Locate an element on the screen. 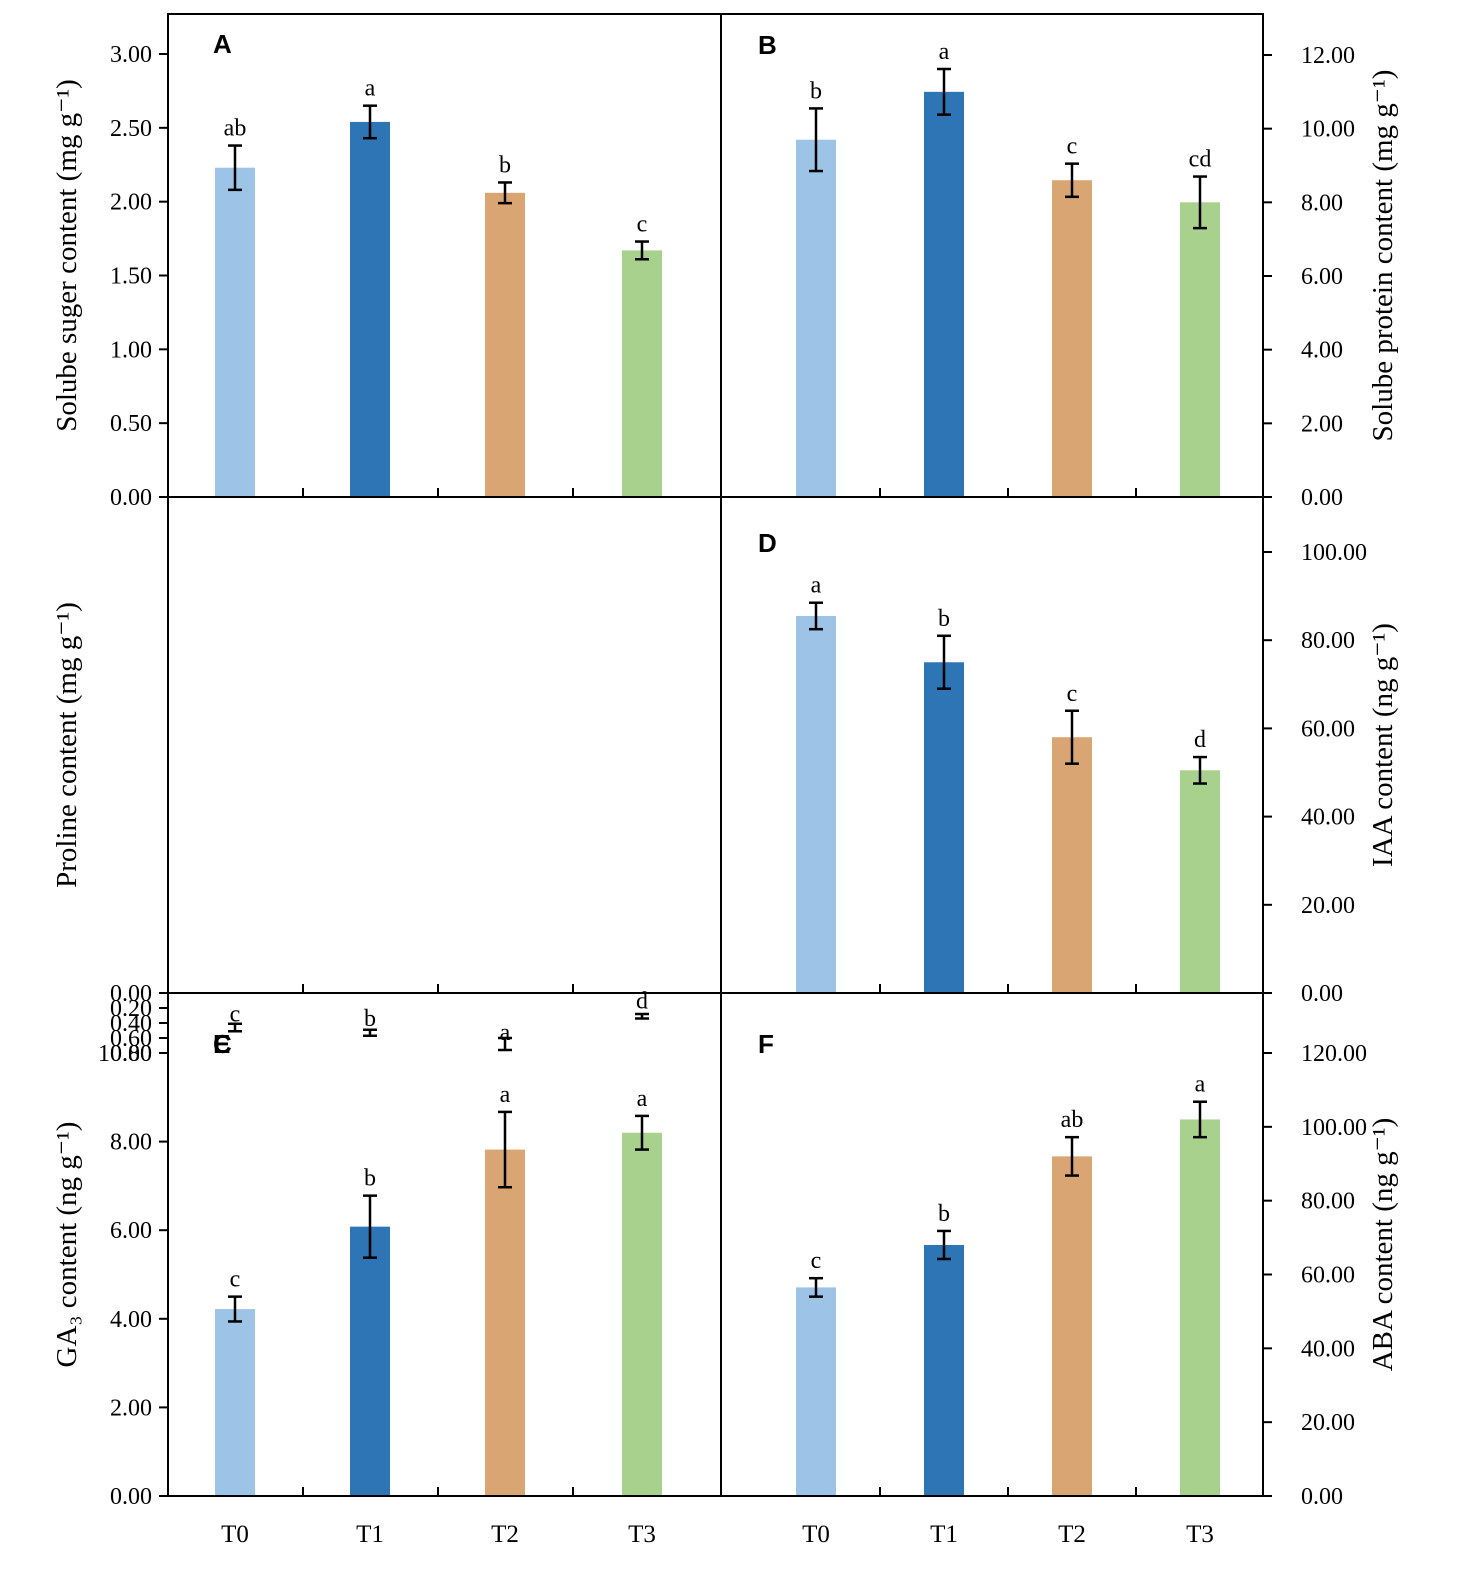 This screenshot has width=1476, height=1591. error-bar-a-t0 is located at coordinates (235, 168).